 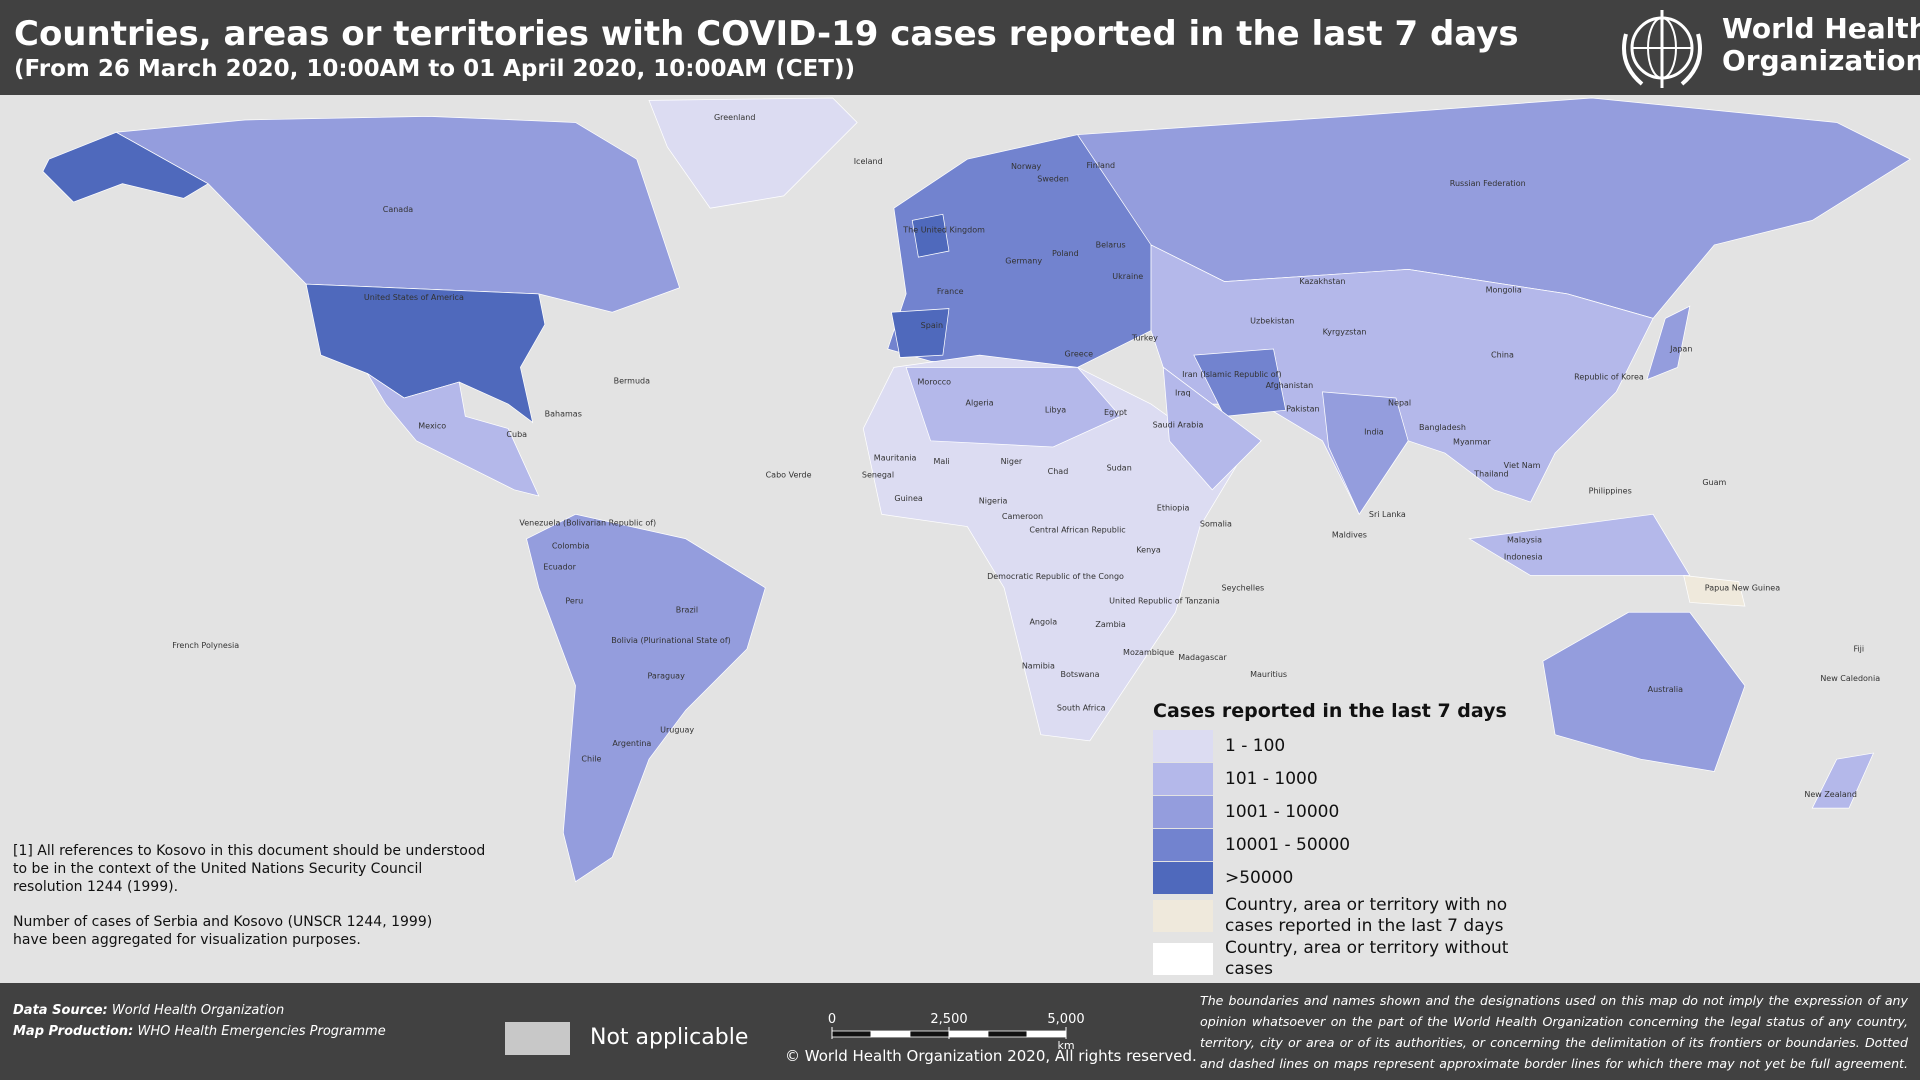 I want to click on country-label: The United Kingdom, so click(x=943, y=230).